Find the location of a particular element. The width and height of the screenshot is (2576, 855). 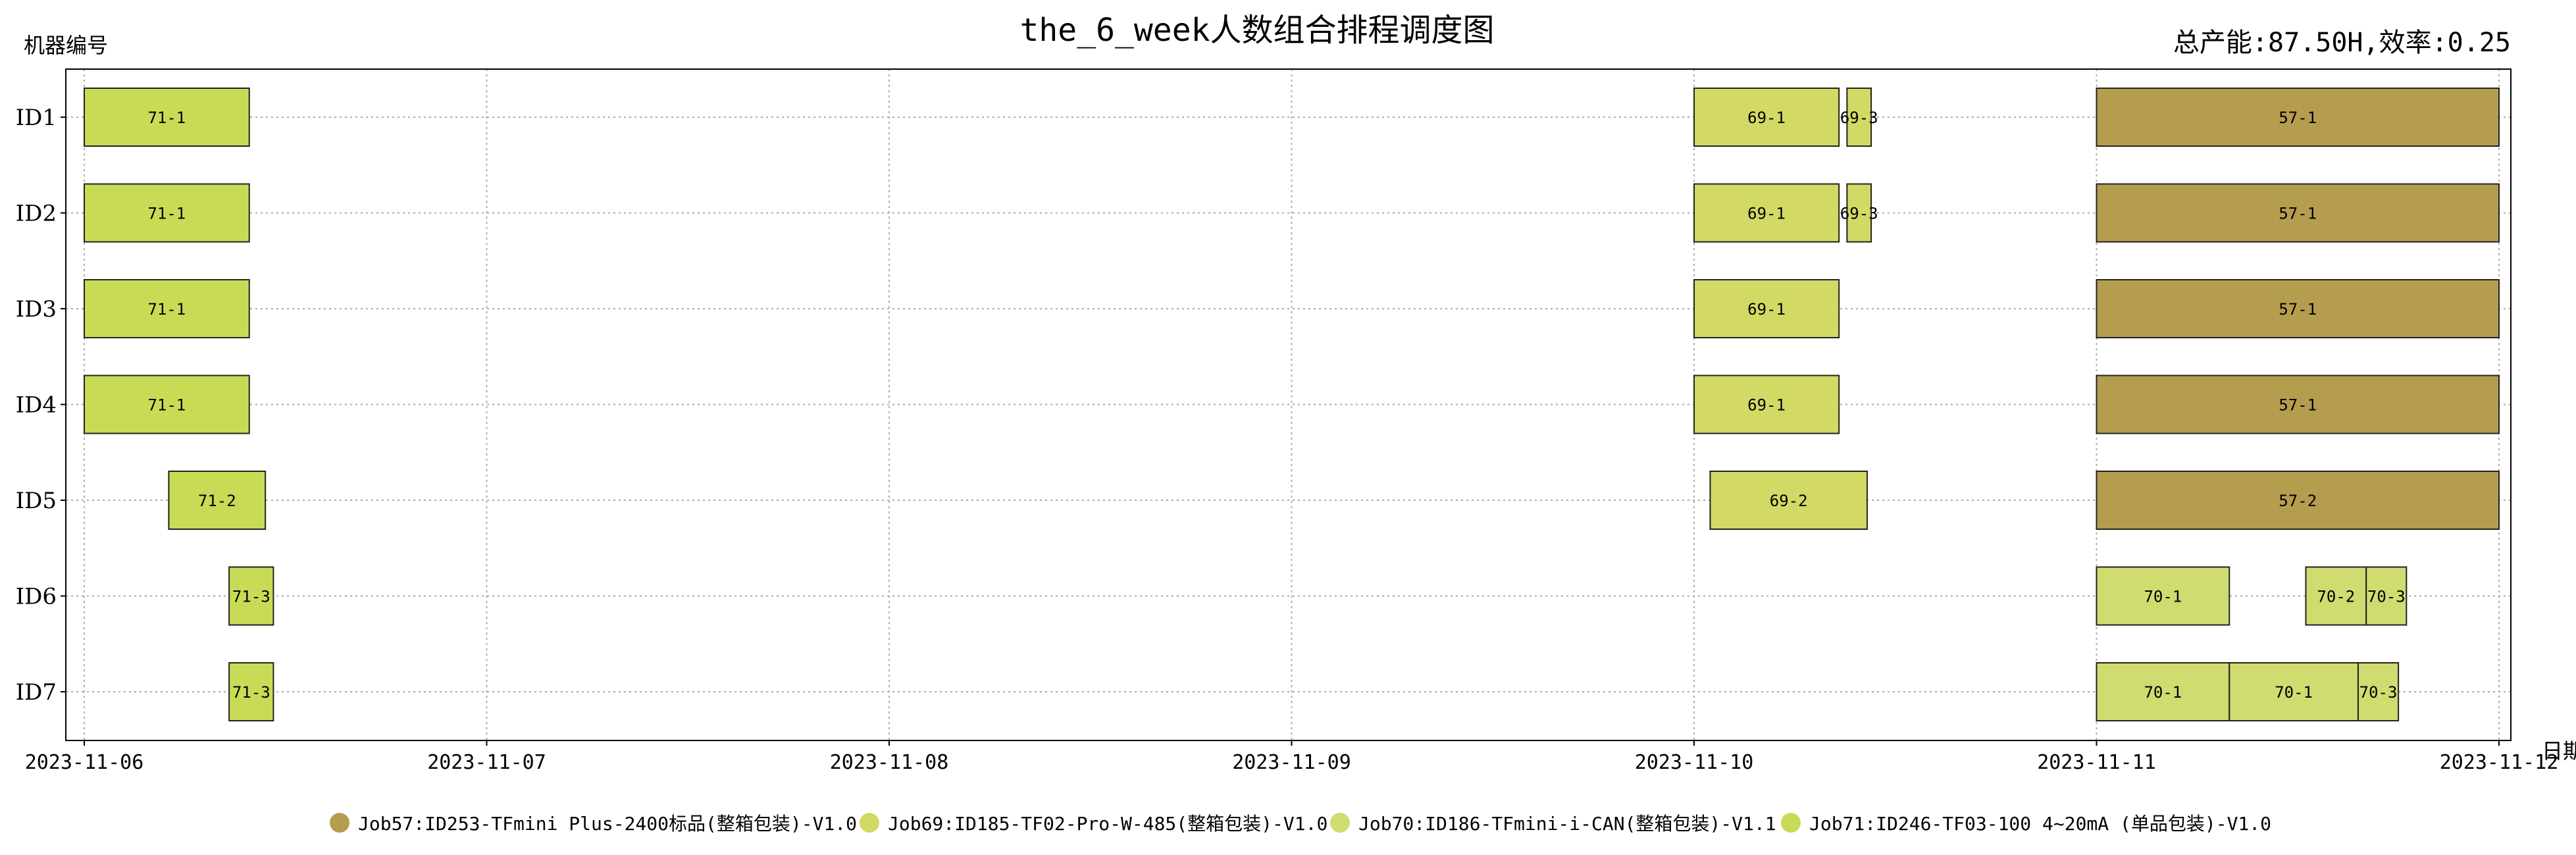

y-tick-label: ID1 is located at coordinates (36, 118).